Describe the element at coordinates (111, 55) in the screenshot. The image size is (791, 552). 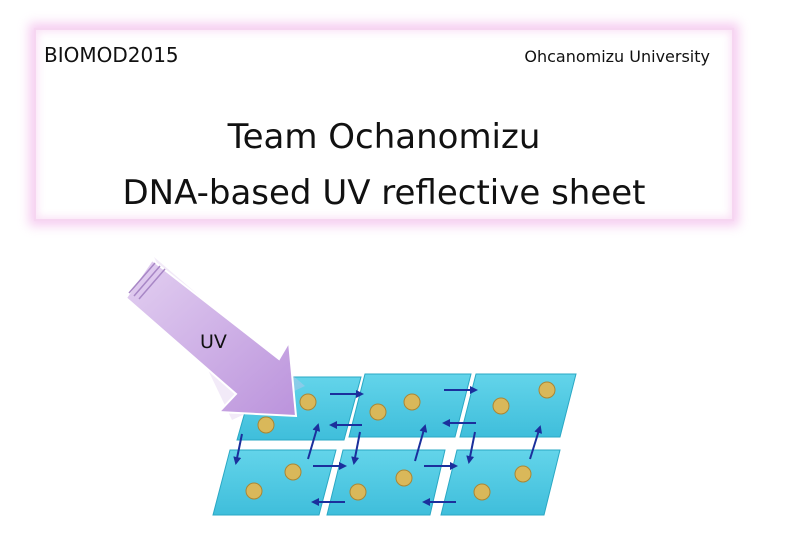
I see `event-label: BIOMOD2015` at that location.